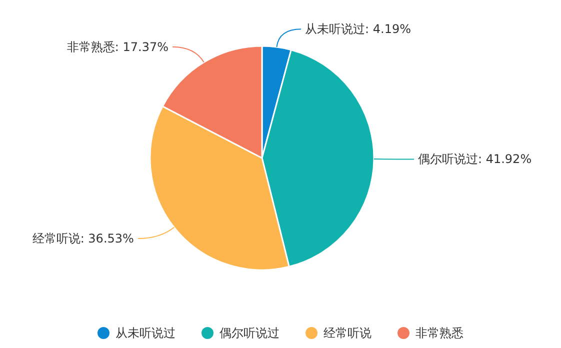 This screenshot has height=348, width=561. I want to click on data-label: : 41.92%, so click(505, 159).